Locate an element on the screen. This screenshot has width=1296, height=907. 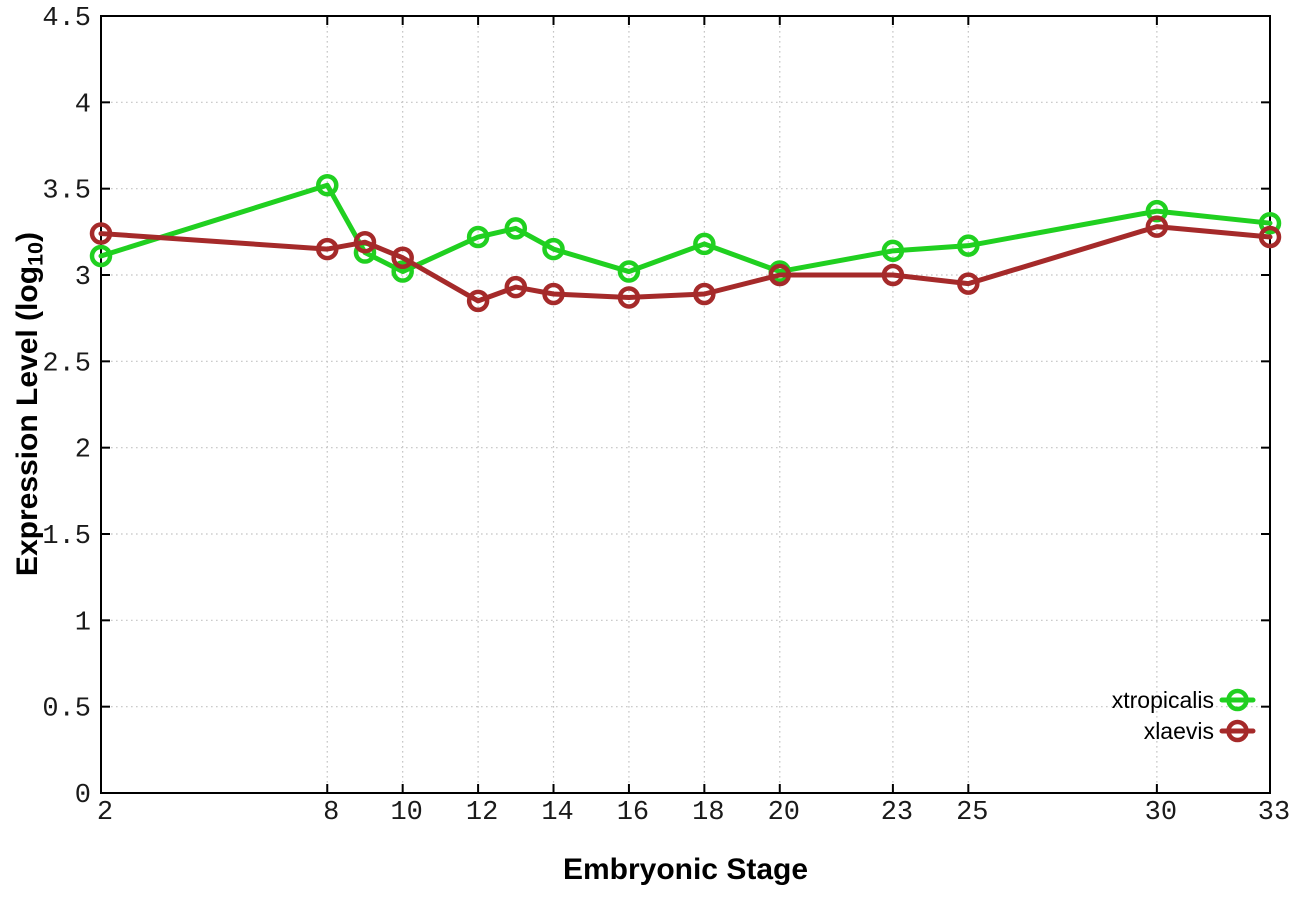
y-axis-title: Expression Level (log10) is located at coordinates (28, 404).